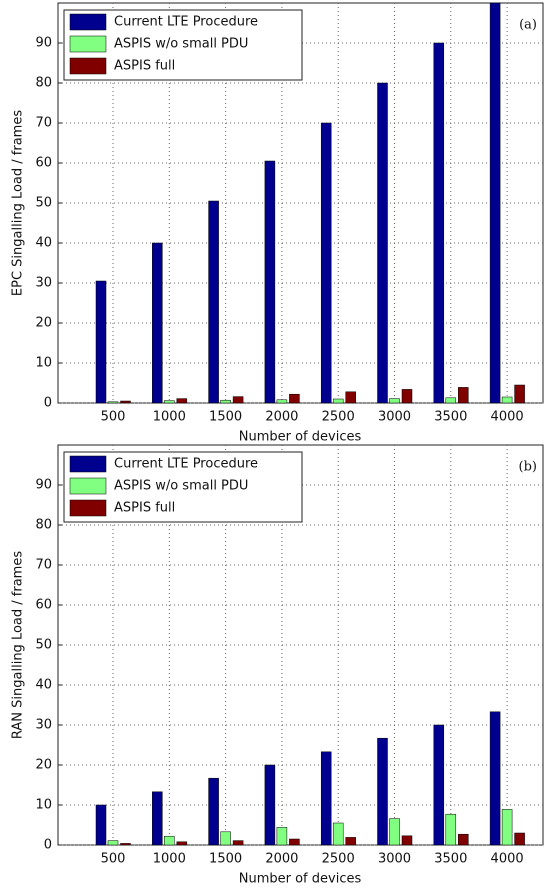  I want to click on y-axis-label: RAN Singalling Load / frames, so click(18, 645).